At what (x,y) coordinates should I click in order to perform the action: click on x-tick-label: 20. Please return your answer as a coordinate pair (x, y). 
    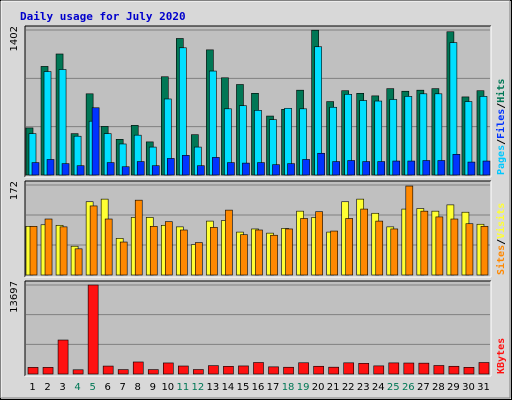
    Looking at the image, I should click on (318, 387).